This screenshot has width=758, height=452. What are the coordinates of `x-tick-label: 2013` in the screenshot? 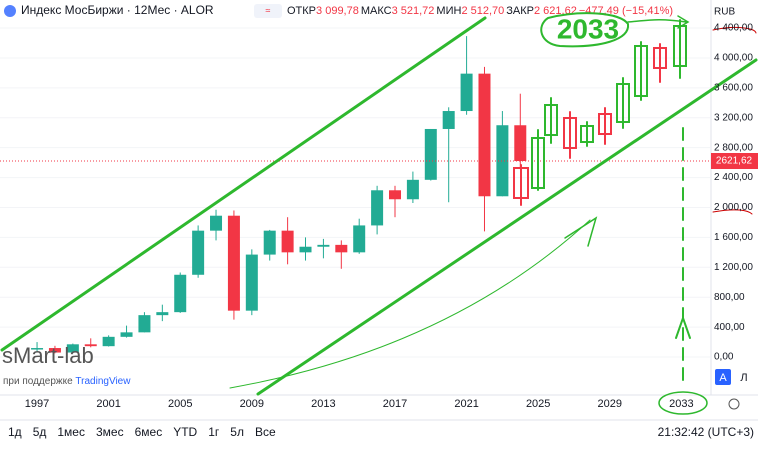 It's located at (323, 404).